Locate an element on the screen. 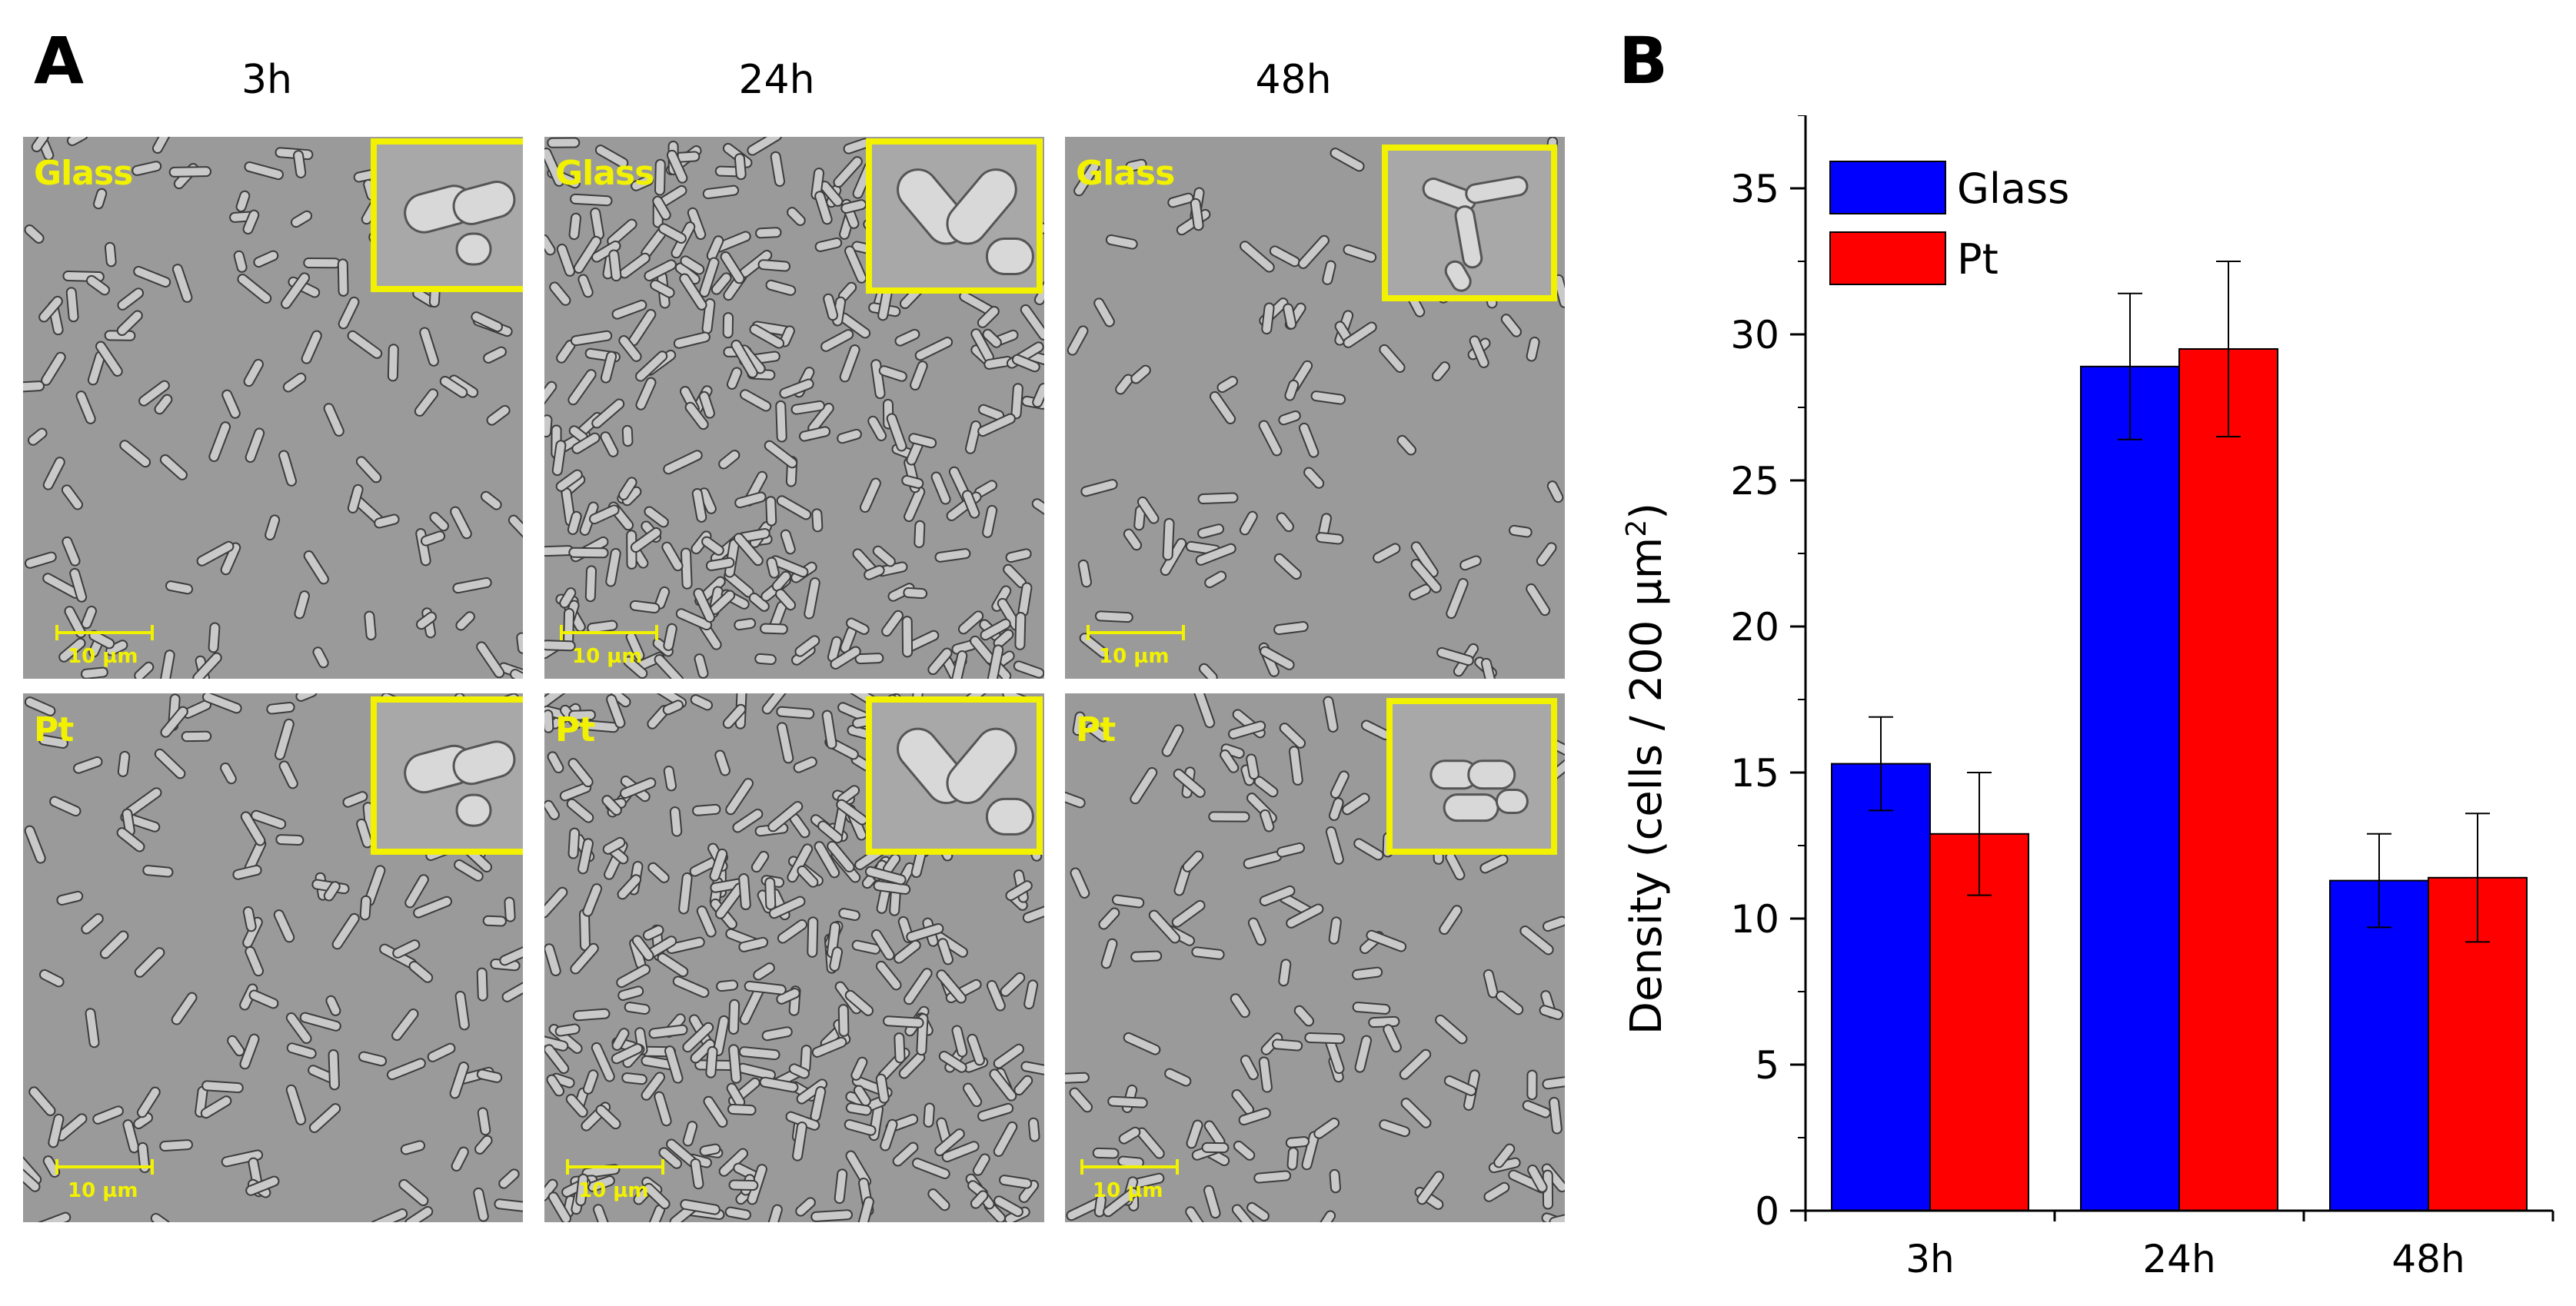 The image size is (2576, 1306). legend-swatch-pt is located at coordinates (1887, 258).